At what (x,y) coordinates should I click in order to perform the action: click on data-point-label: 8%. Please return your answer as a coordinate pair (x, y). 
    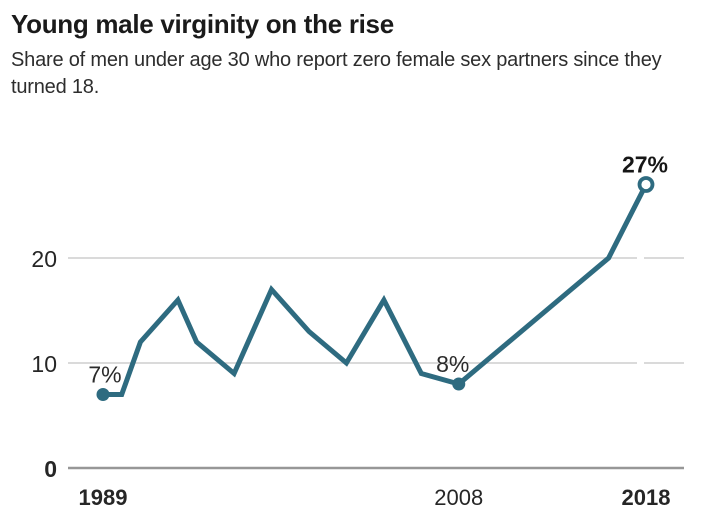
    Looking at the image, I should click on (452, 364).